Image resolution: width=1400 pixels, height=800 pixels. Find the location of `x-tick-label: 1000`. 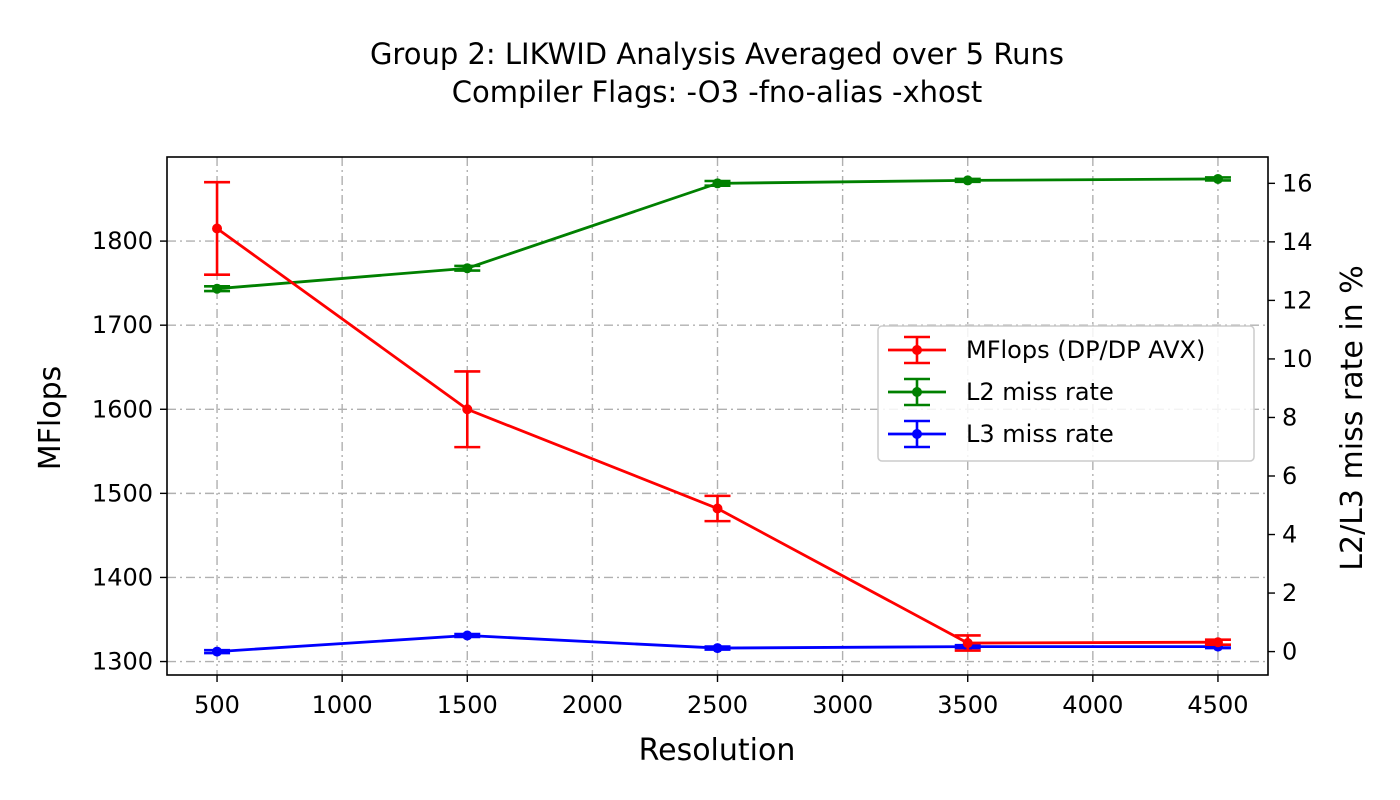

x-tick-label: 1000 is located at coordinates (342, 705).